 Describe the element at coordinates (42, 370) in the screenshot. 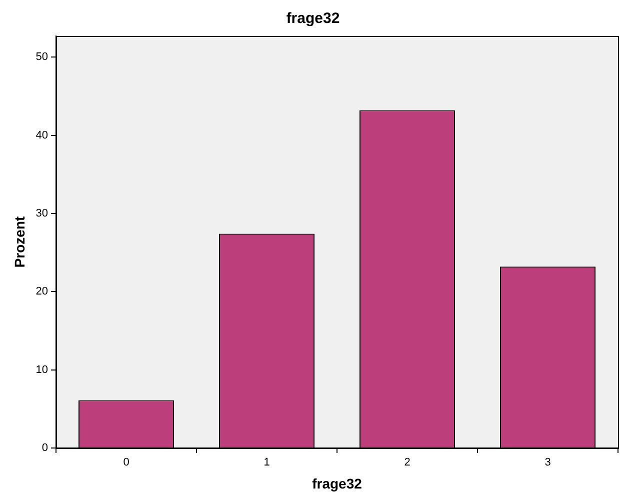

I see `y-tick-label: 10` at that location.